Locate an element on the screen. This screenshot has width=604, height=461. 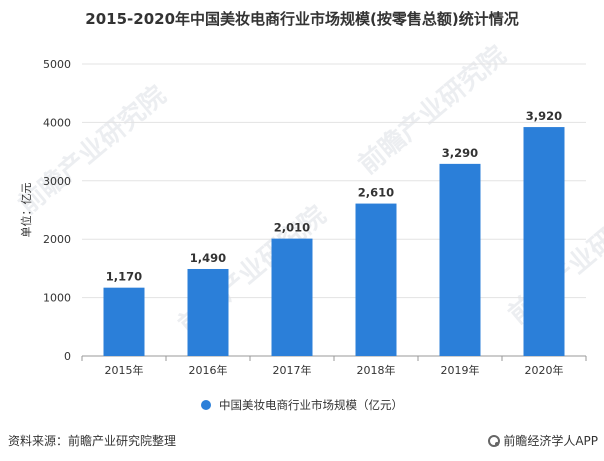
chart-title: 2015-2020年中国美妆电商行业市场规模(按零售总额)统计情况 is located at coordinates (302, 19).